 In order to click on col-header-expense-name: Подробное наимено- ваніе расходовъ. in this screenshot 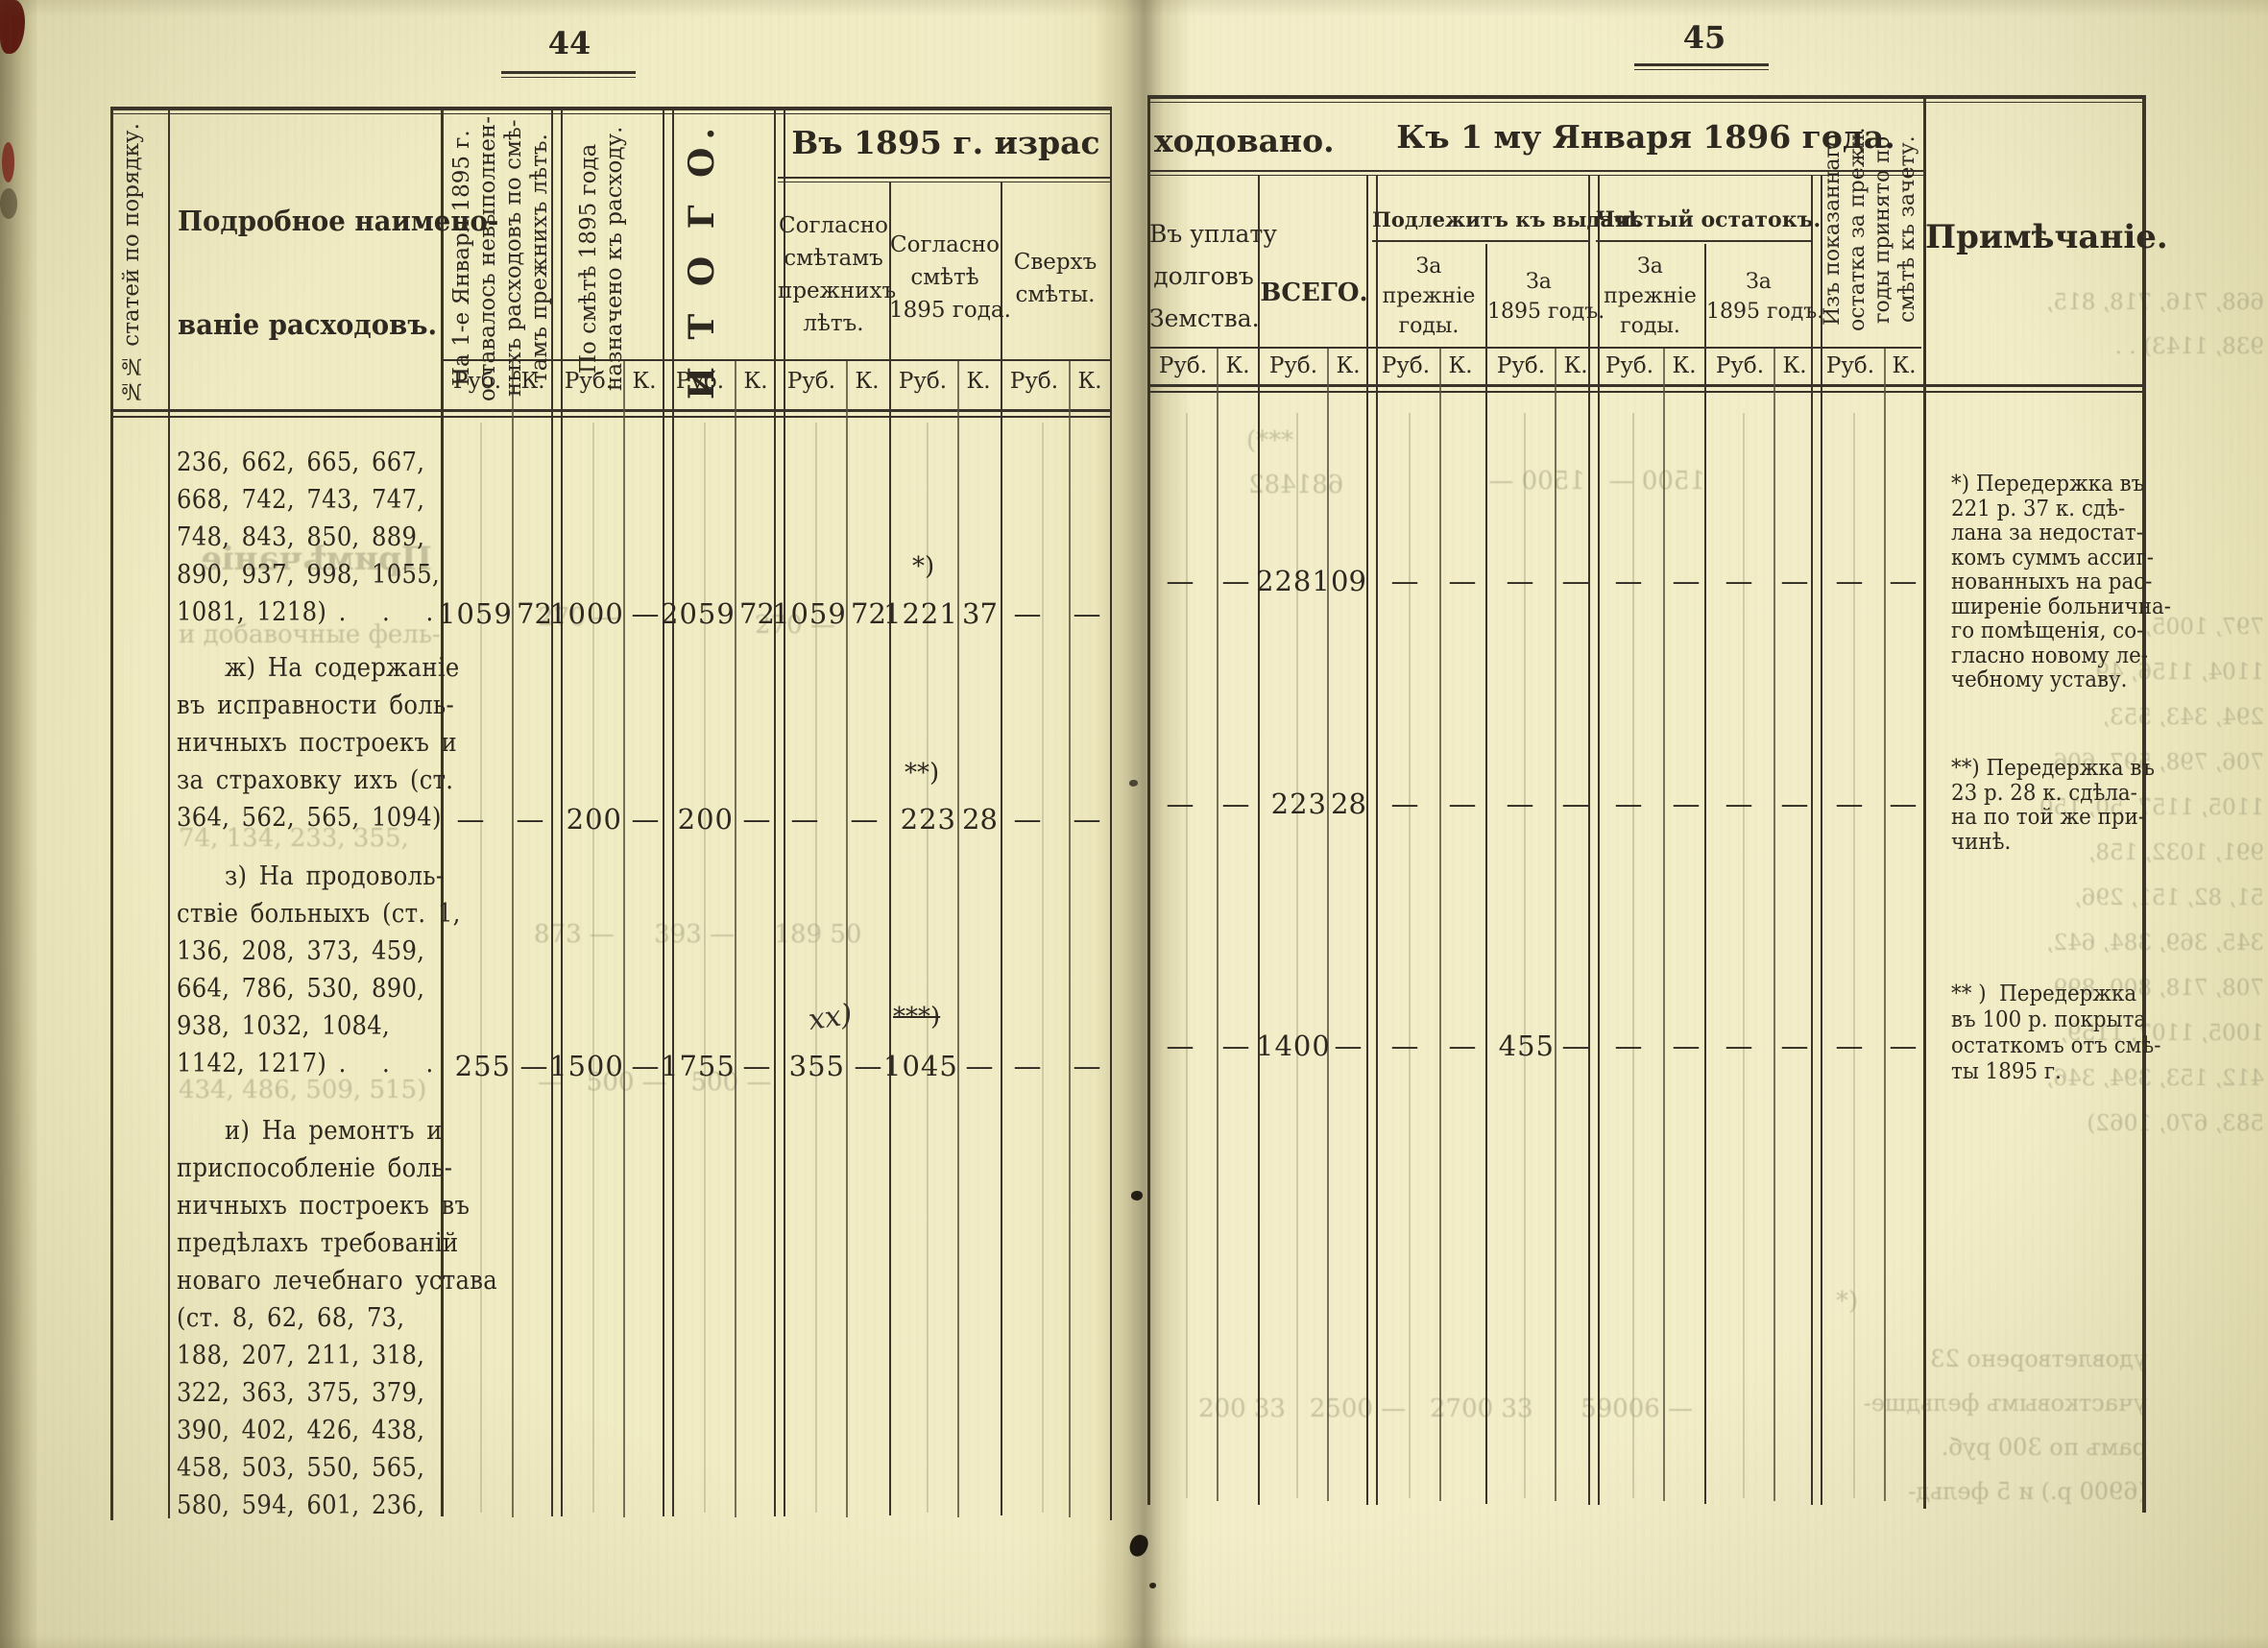, I will do `click(338, 273)`.